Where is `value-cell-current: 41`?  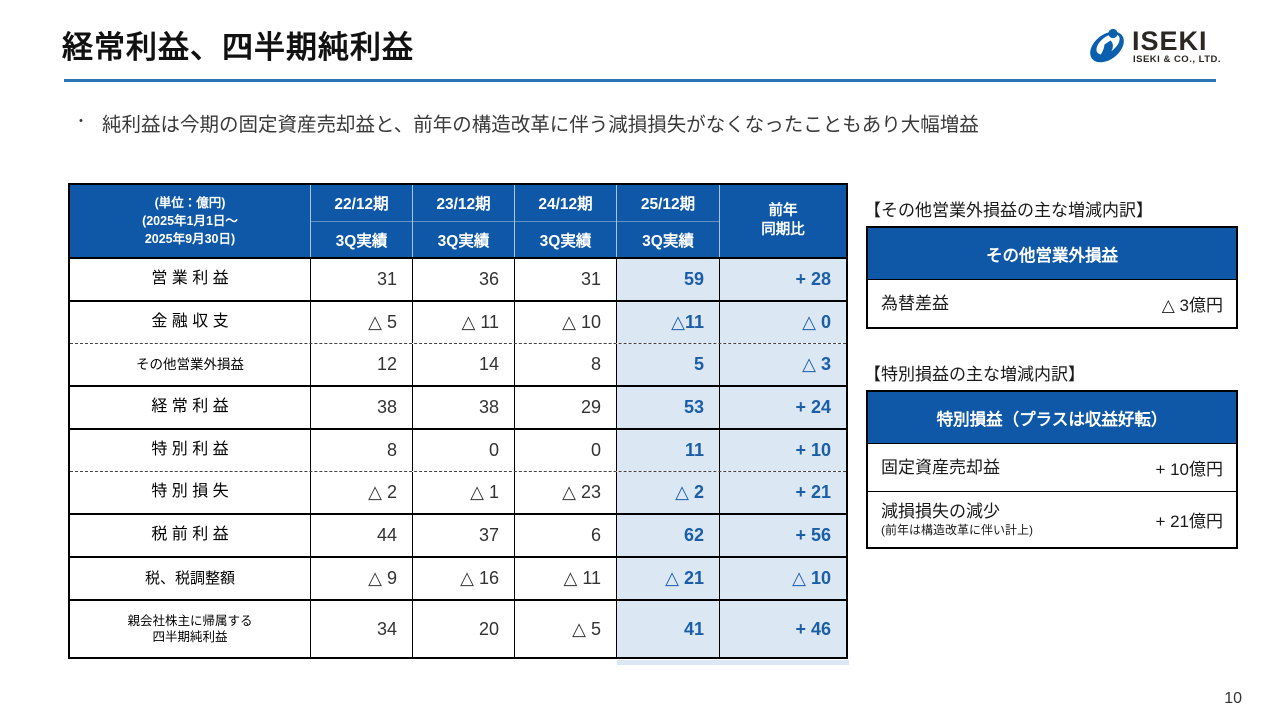 value-cell-current: 41 is located at coordinates (667, 629).